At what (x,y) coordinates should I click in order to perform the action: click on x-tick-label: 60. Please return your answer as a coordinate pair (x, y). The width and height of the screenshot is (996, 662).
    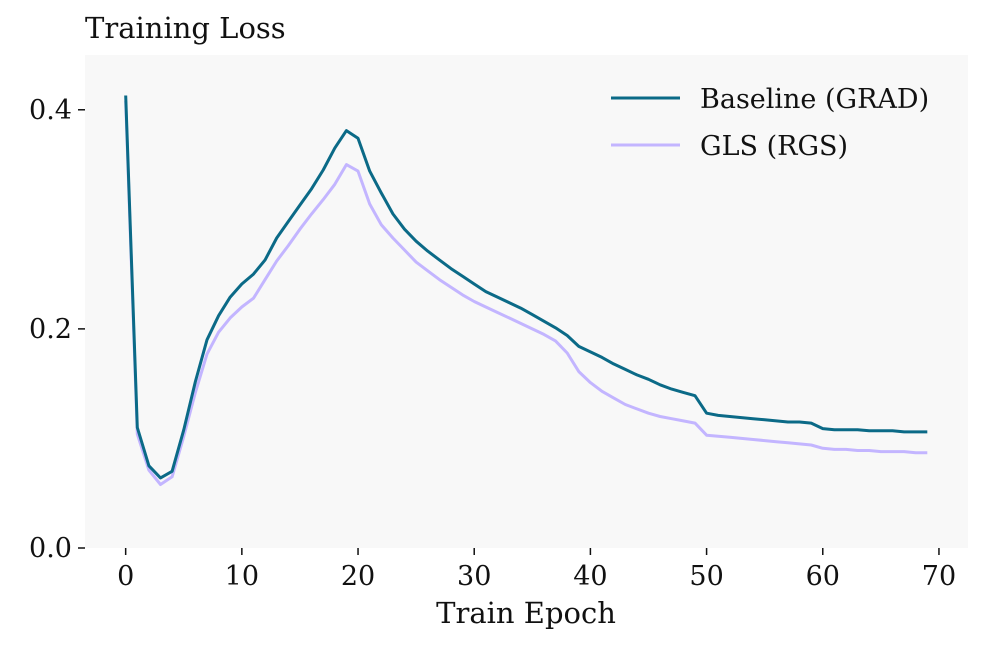
    Looking at the image, I should click on (823, 576).